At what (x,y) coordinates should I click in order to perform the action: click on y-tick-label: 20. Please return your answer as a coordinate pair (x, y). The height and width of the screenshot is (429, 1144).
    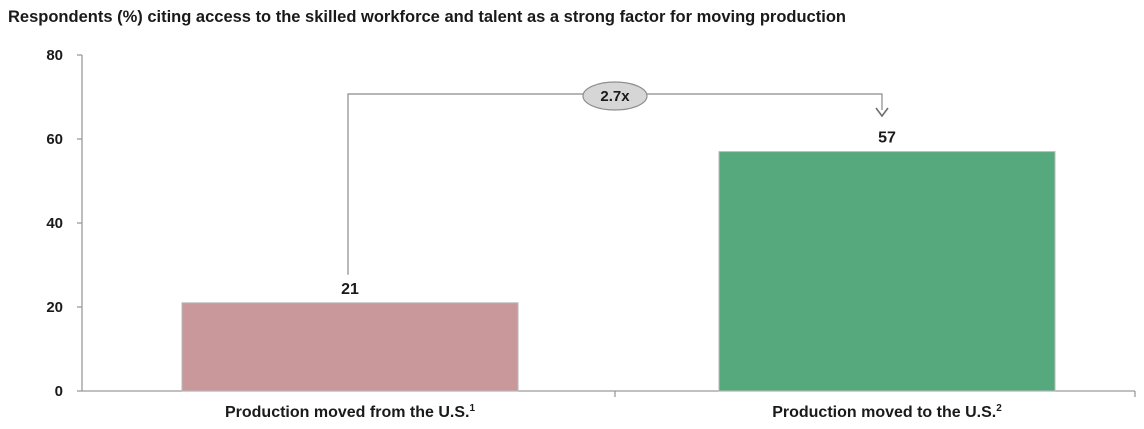
    Looking at the image, I should click on (54, 307).